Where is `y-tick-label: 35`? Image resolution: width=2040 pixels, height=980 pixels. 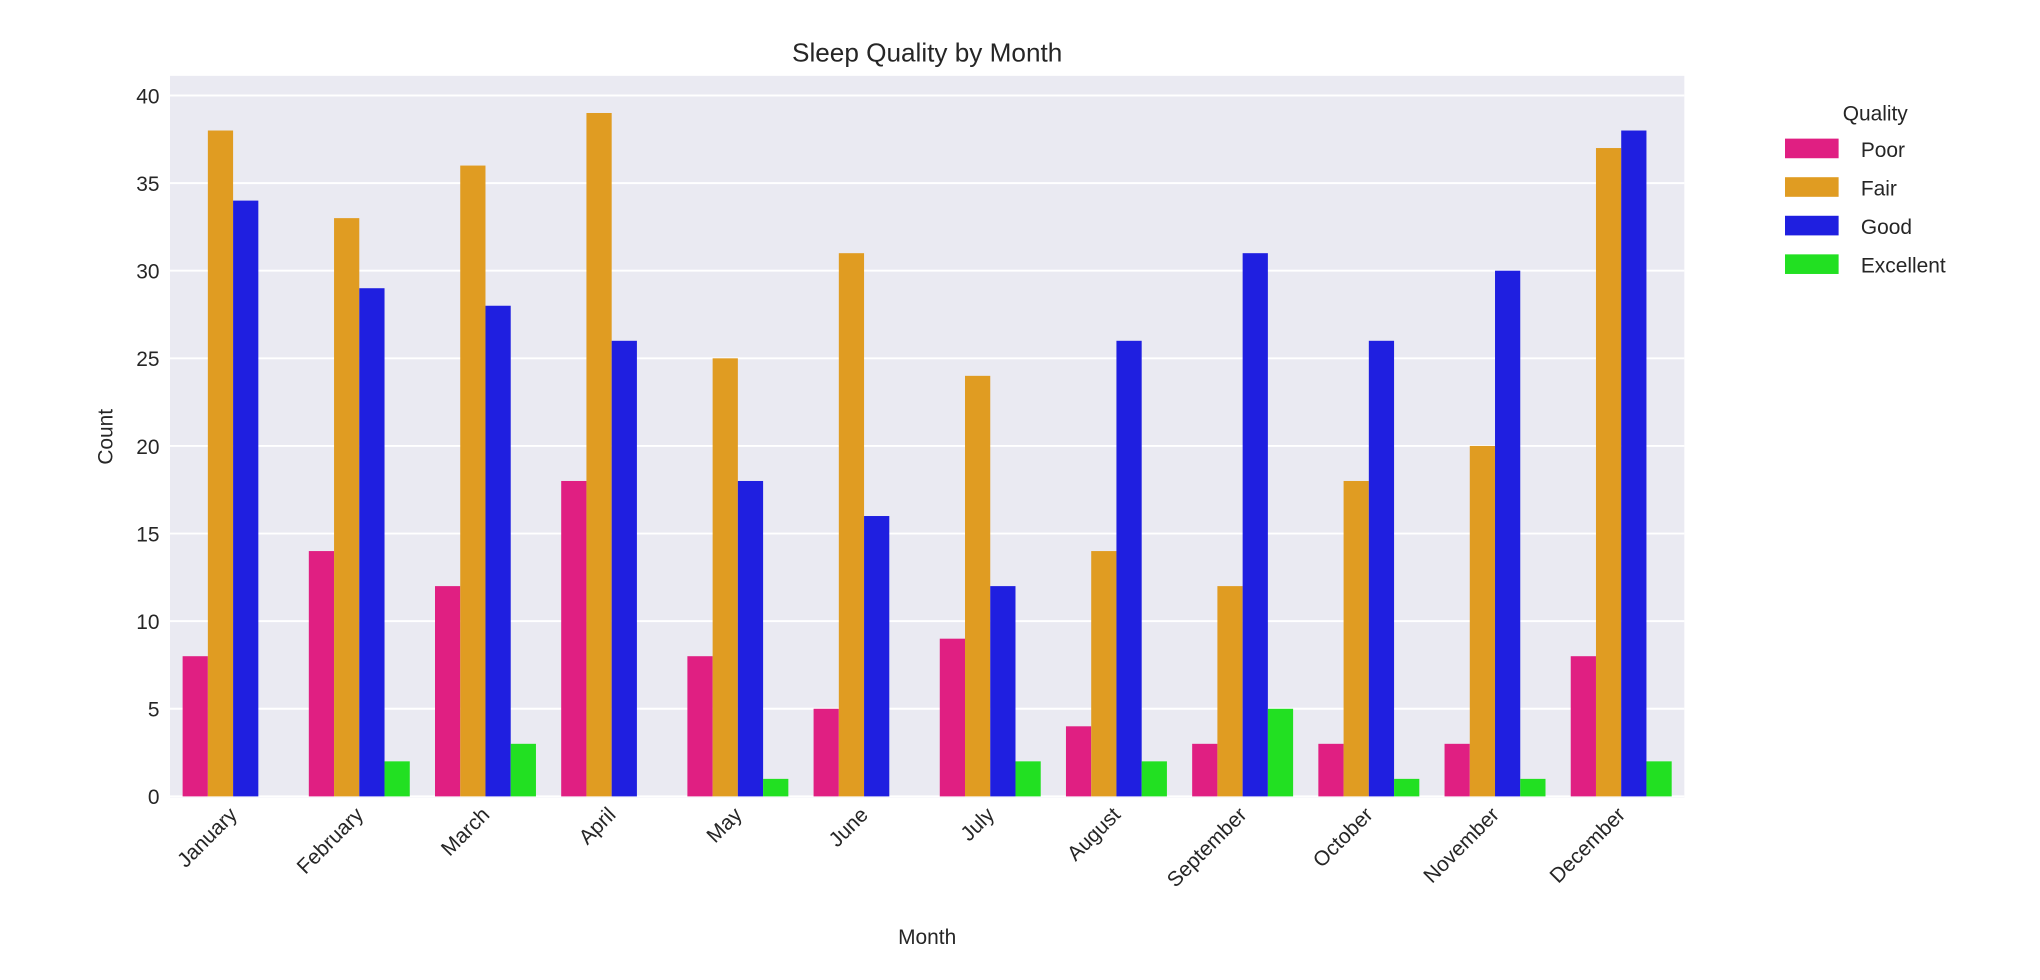 y-tick-label: 35 is located at coordinates (147, 184).